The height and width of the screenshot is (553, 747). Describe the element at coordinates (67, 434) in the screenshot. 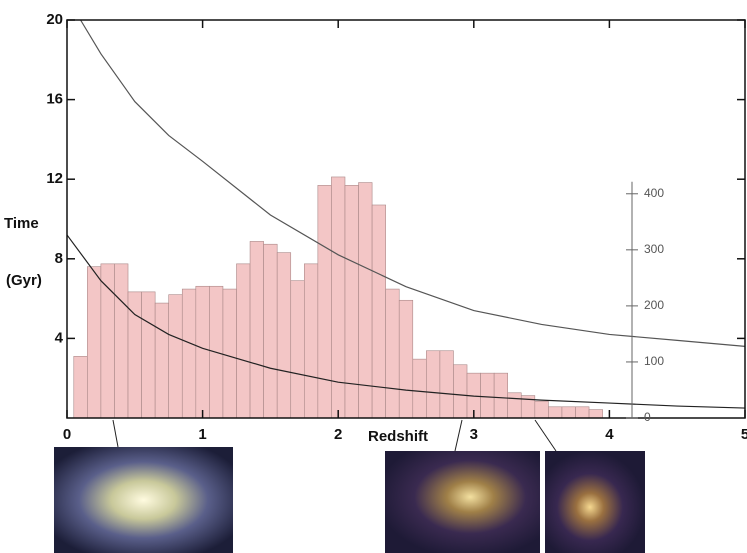

I see `x-tick-label: 0` at that location.